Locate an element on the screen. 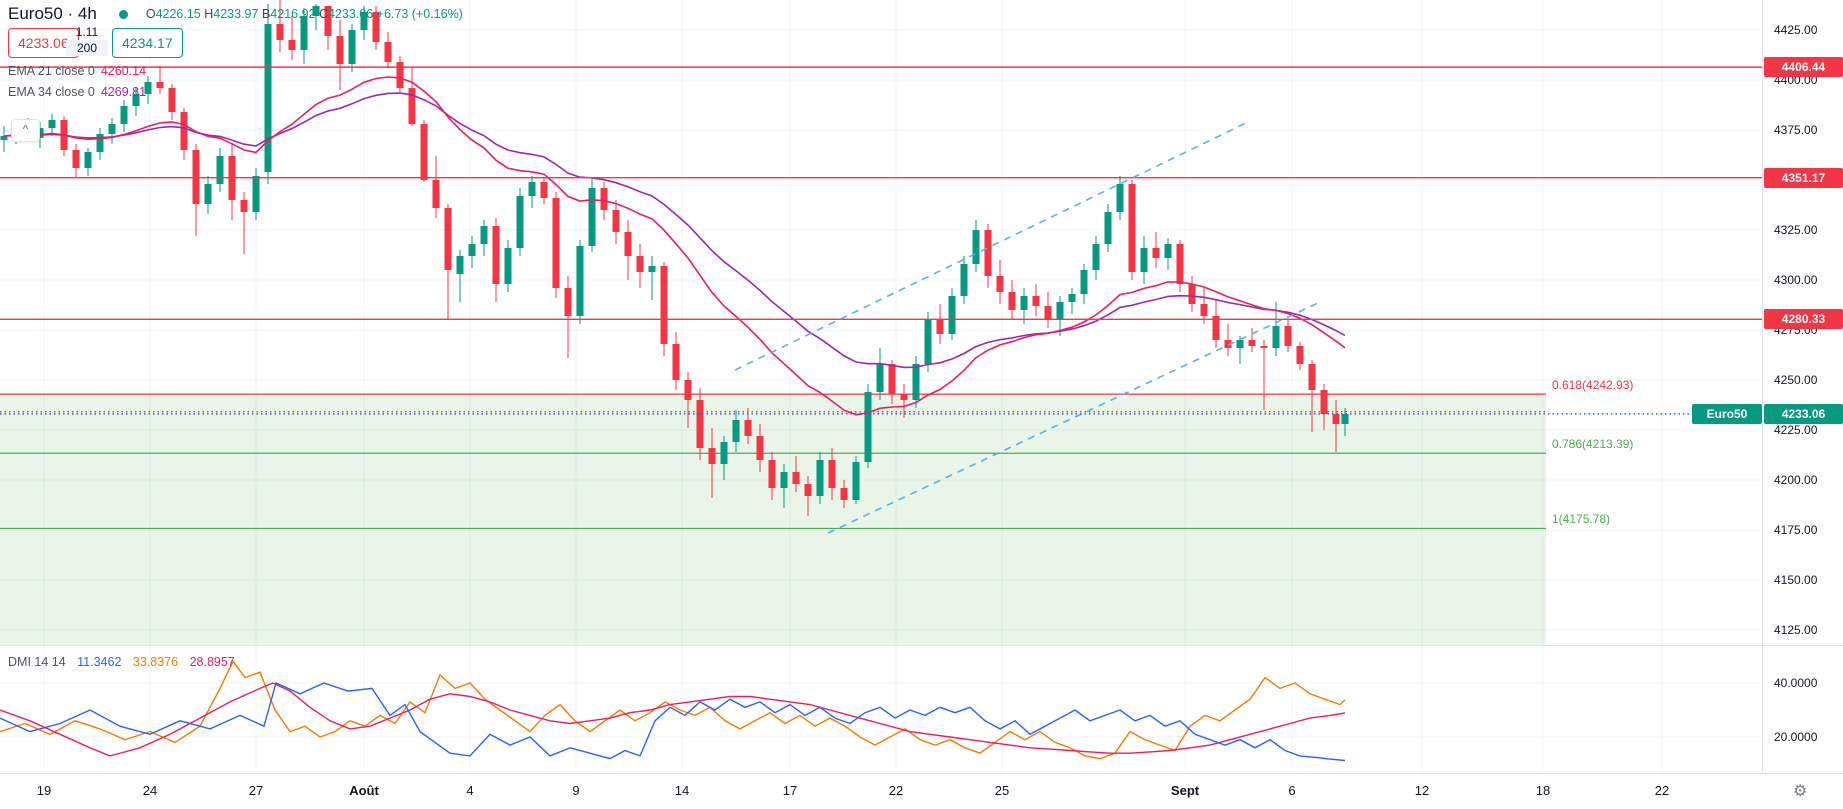  fib-level-label: 0.618(4242.93) is located at coordinates (1593, 385).